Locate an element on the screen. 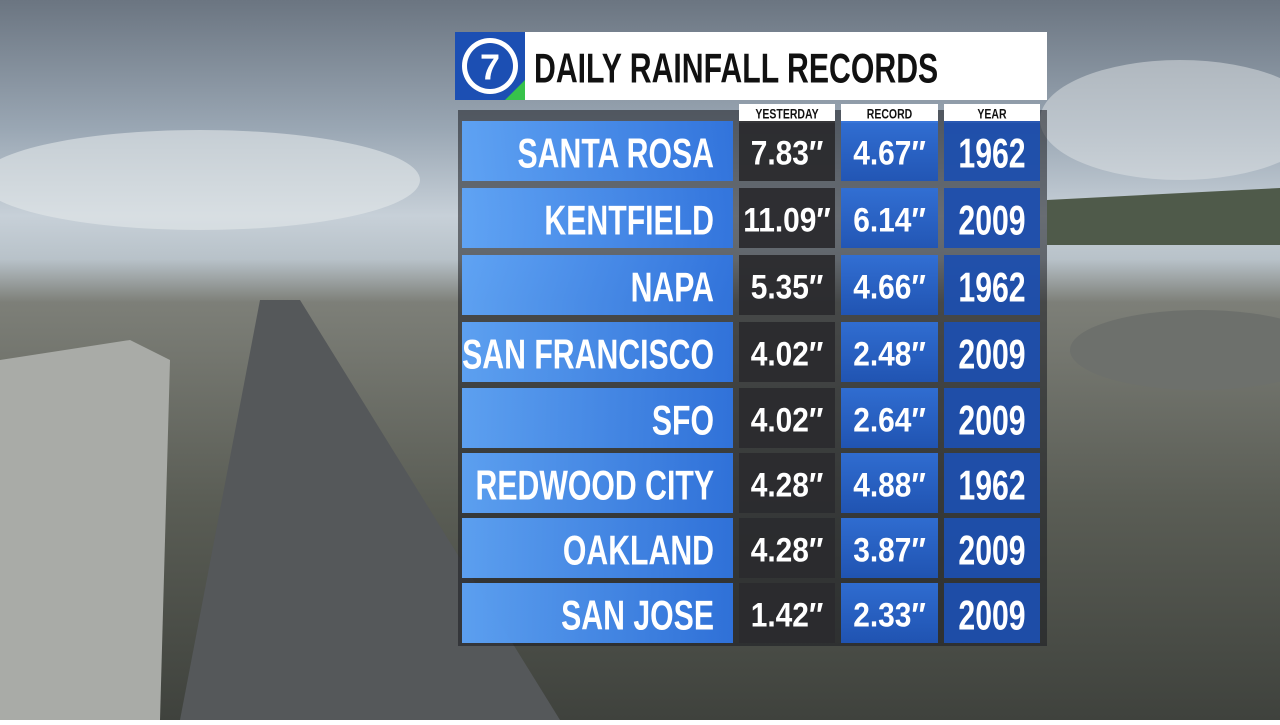  logo-disc is located at coordinates (490, 66).